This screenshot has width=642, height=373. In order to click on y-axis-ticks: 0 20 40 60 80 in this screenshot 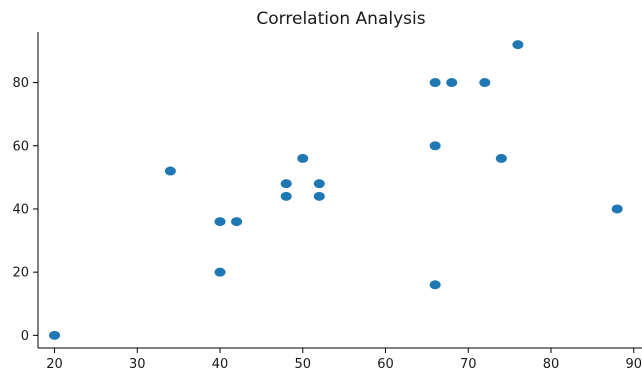, I will do `click(25, 210)`.